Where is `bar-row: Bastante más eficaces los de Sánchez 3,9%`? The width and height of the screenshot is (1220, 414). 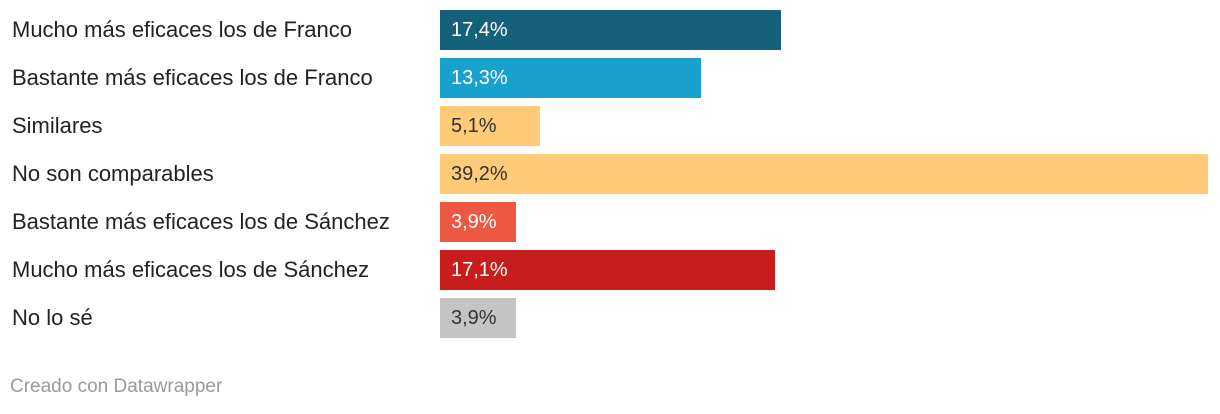 bar-row: Bastante más eficaces los de Sánchez 3,9% is located at coordinates (610, 222).